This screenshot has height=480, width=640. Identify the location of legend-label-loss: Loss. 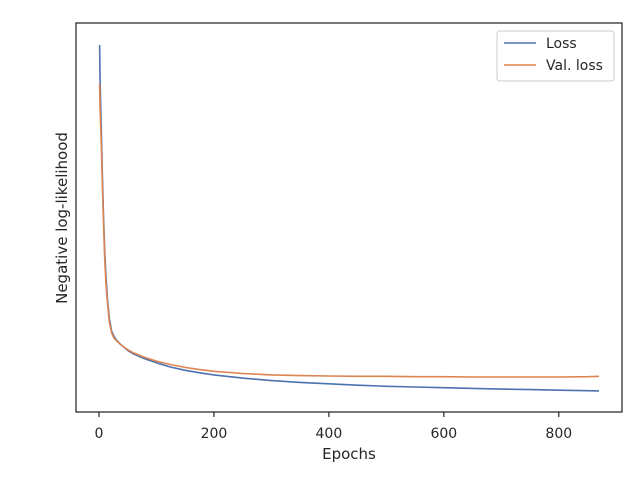
(561, 44).